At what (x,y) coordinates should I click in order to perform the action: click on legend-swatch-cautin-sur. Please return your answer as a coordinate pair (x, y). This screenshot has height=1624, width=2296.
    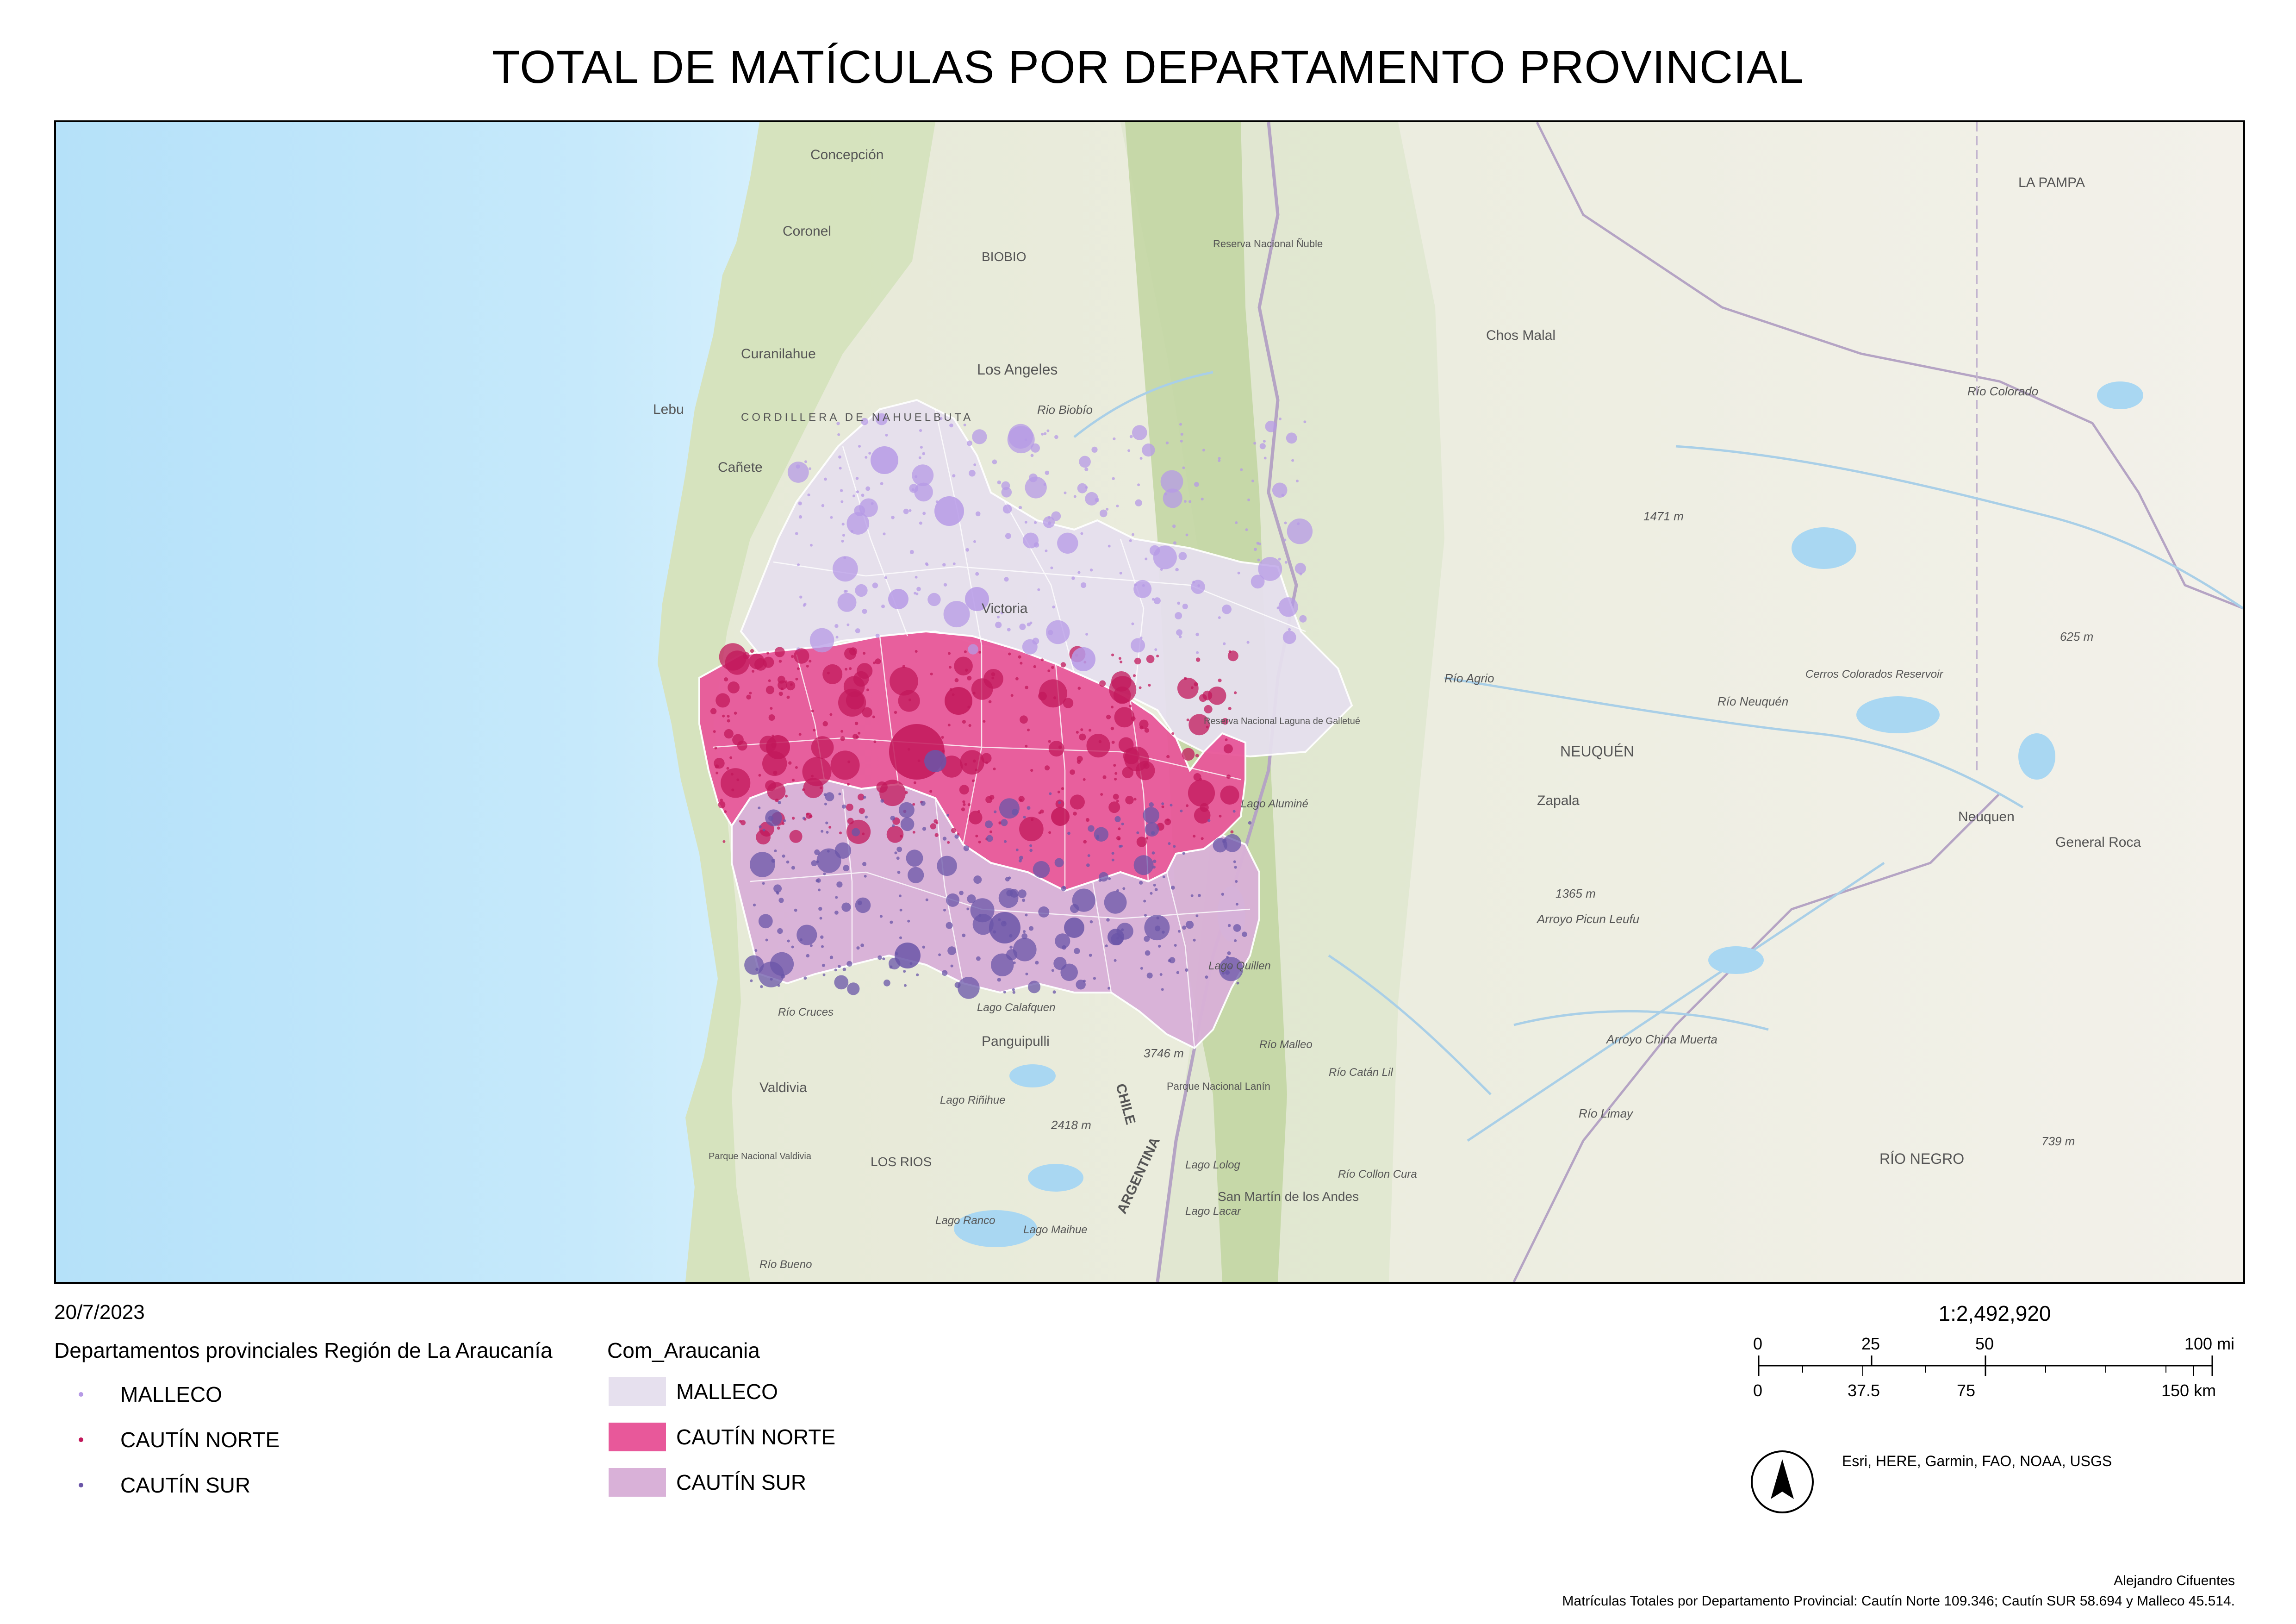
    Looking at the image, I should click on (637, 1482).